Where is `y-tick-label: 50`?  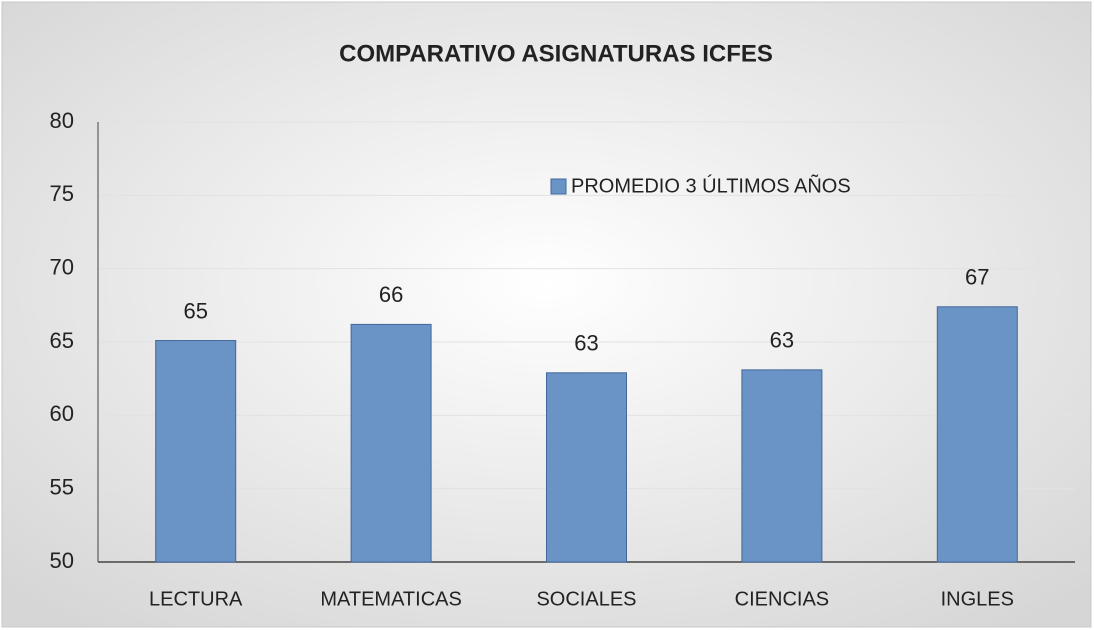
y-tick-label: 50 is located at coordinates (62, 560).